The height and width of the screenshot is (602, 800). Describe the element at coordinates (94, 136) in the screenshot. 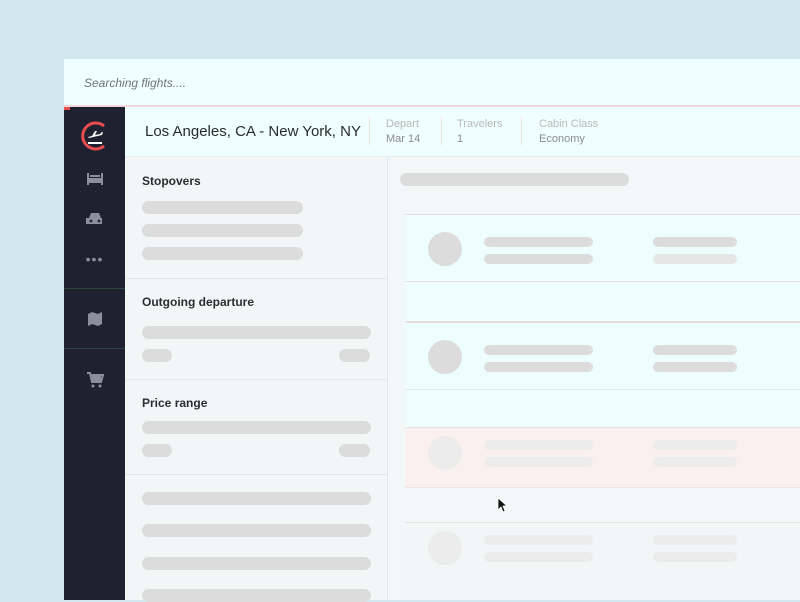

I see `flight-icon` at that location.